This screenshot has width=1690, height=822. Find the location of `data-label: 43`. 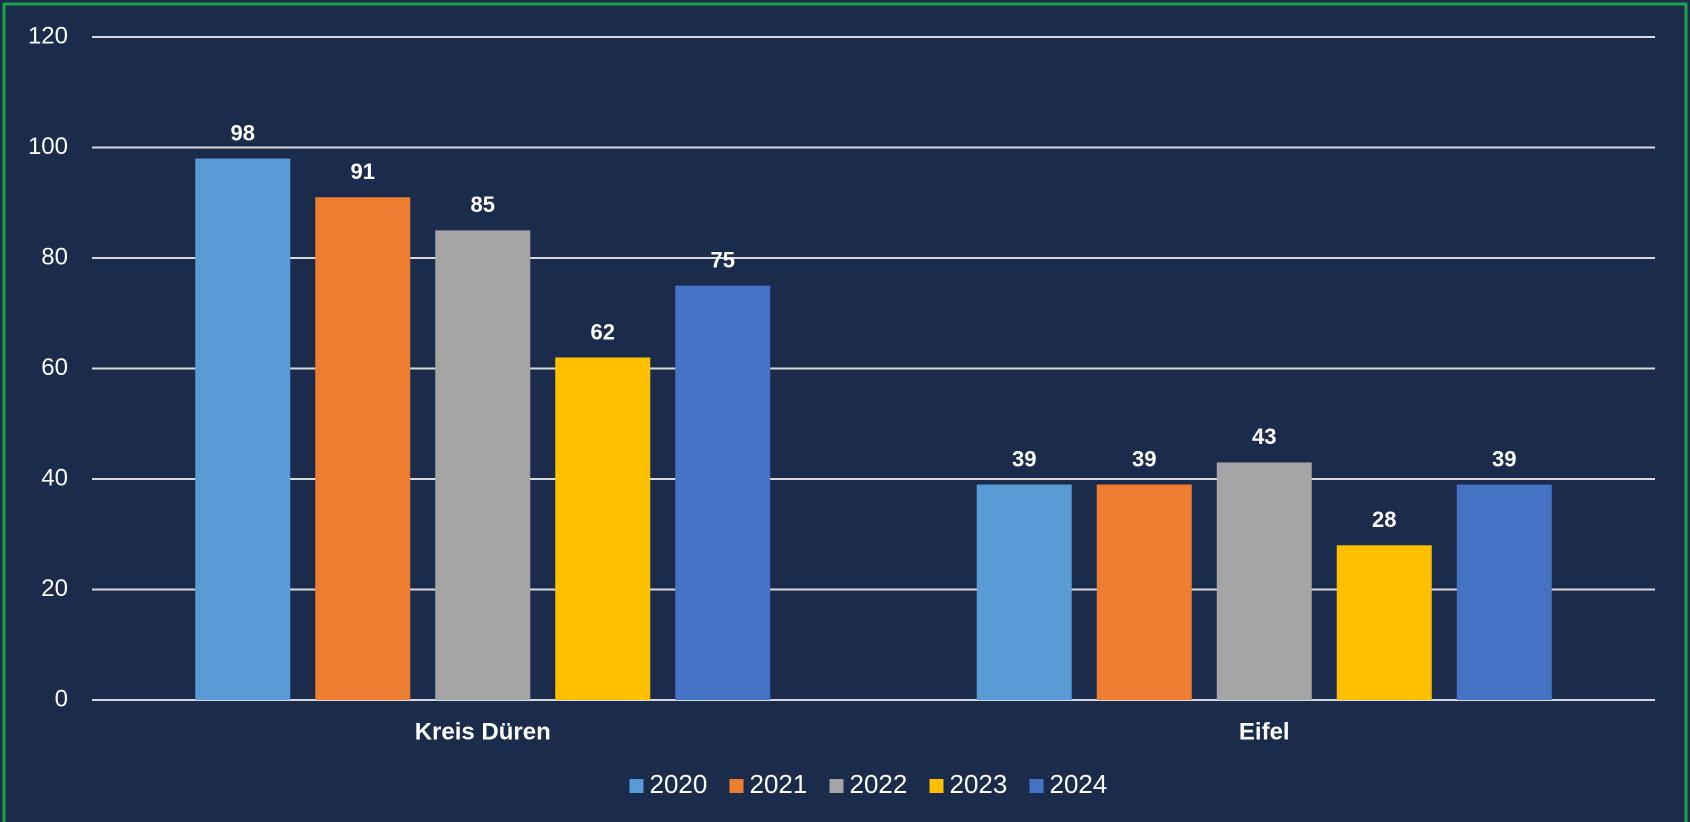

data-label: 43 is located at coordinates (1264, 436).